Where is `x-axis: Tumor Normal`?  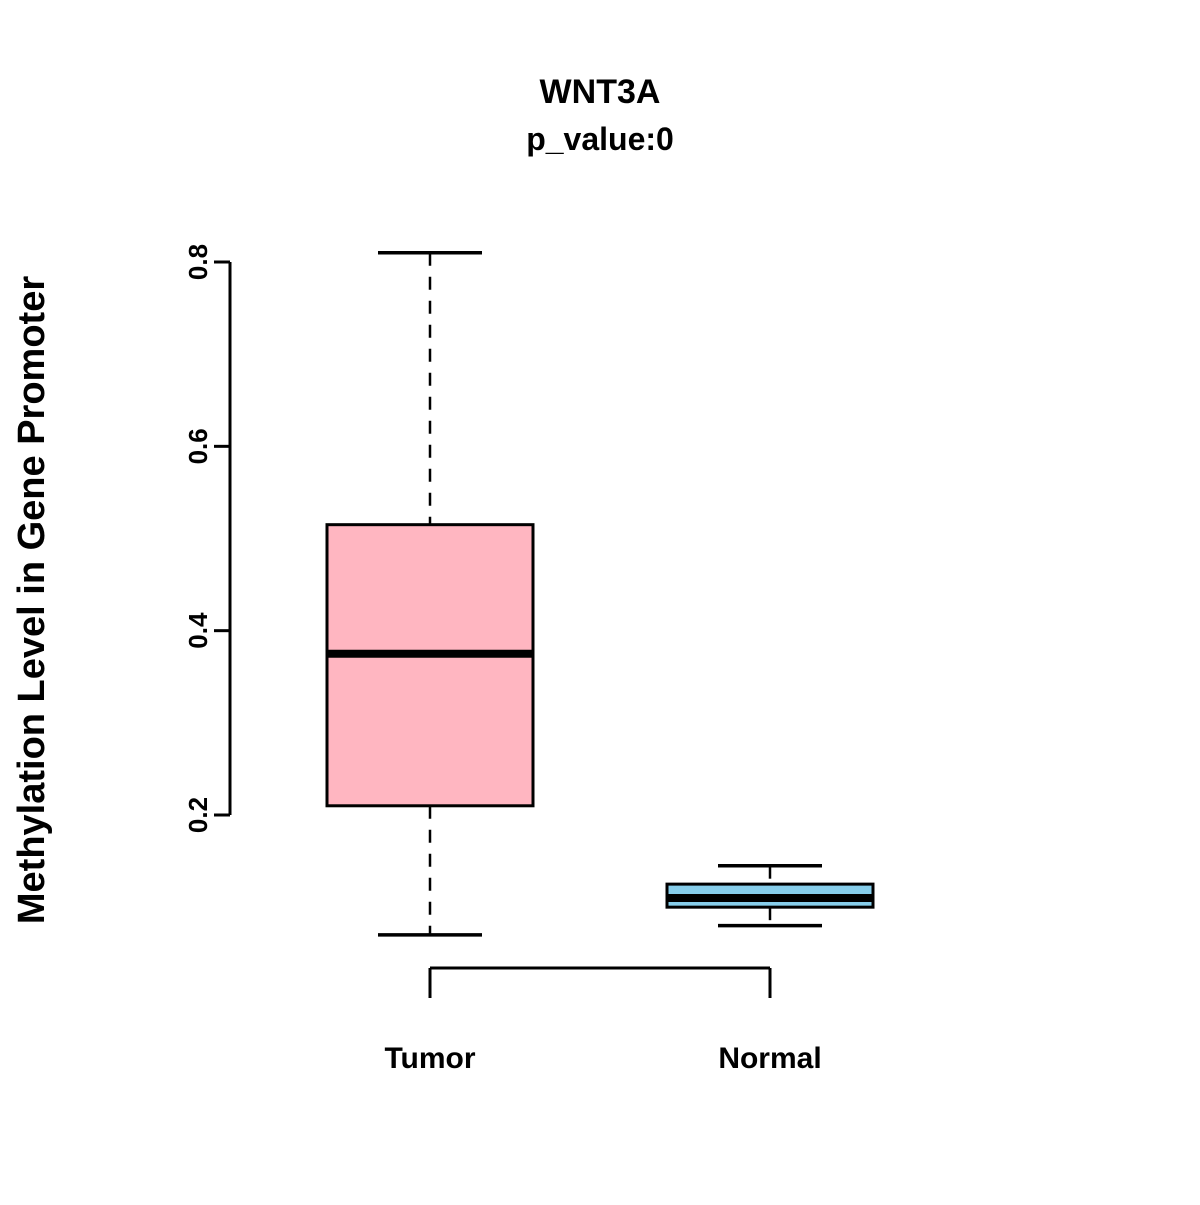
x-axis: Tumor Normal is located at coordinates (603, 1020).